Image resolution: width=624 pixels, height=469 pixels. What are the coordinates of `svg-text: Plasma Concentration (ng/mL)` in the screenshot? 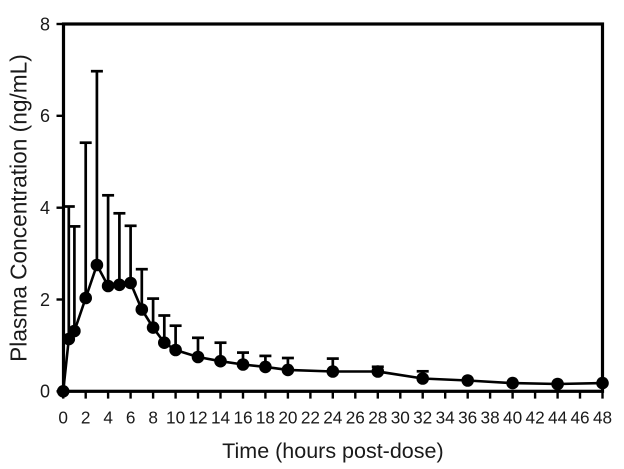 It's located at (19, 208).